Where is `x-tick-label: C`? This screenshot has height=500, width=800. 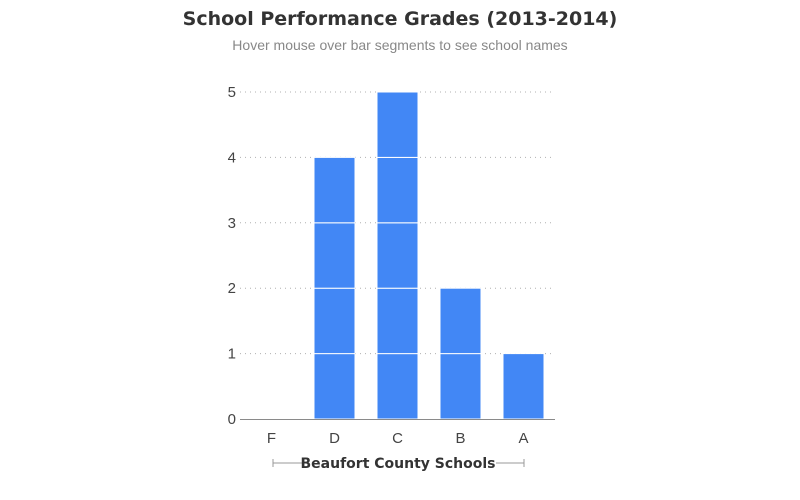
x-tick-label: C is located at coordinates (397, 438).